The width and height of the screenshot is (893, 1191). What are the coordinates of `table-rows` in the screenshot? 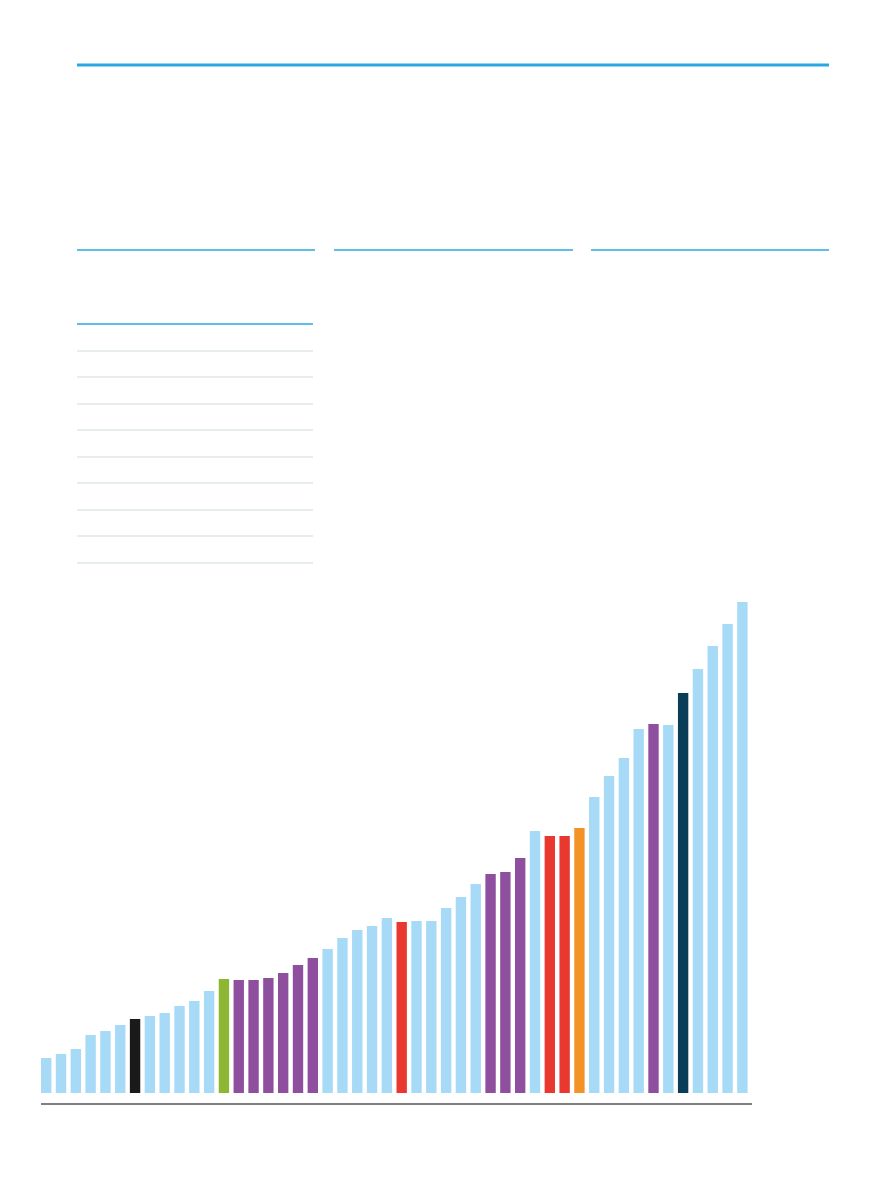 It's located at (195, 457).